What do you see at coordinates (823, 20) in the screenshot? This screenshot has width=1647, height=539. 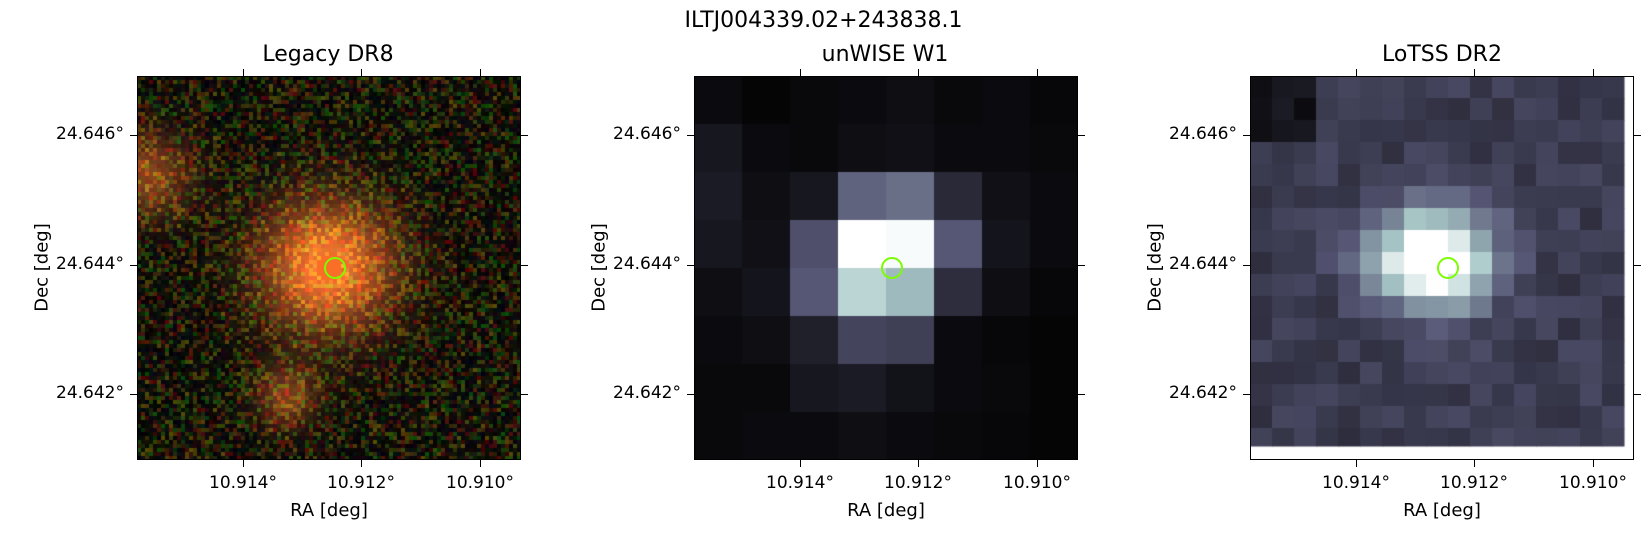 I see `figure-title: ILTJ004339.02+243838.1` at bounding box center [823, 20].